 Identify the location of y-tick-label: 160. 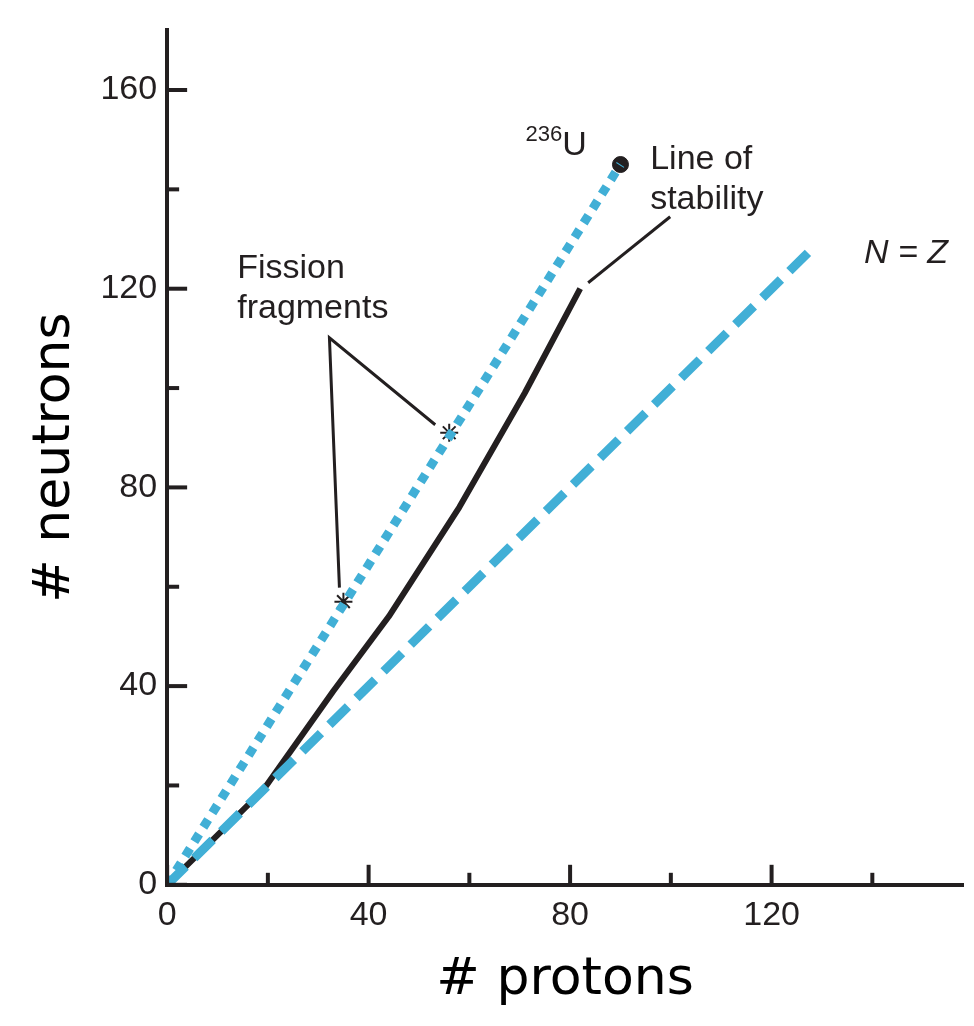
(129, 87).